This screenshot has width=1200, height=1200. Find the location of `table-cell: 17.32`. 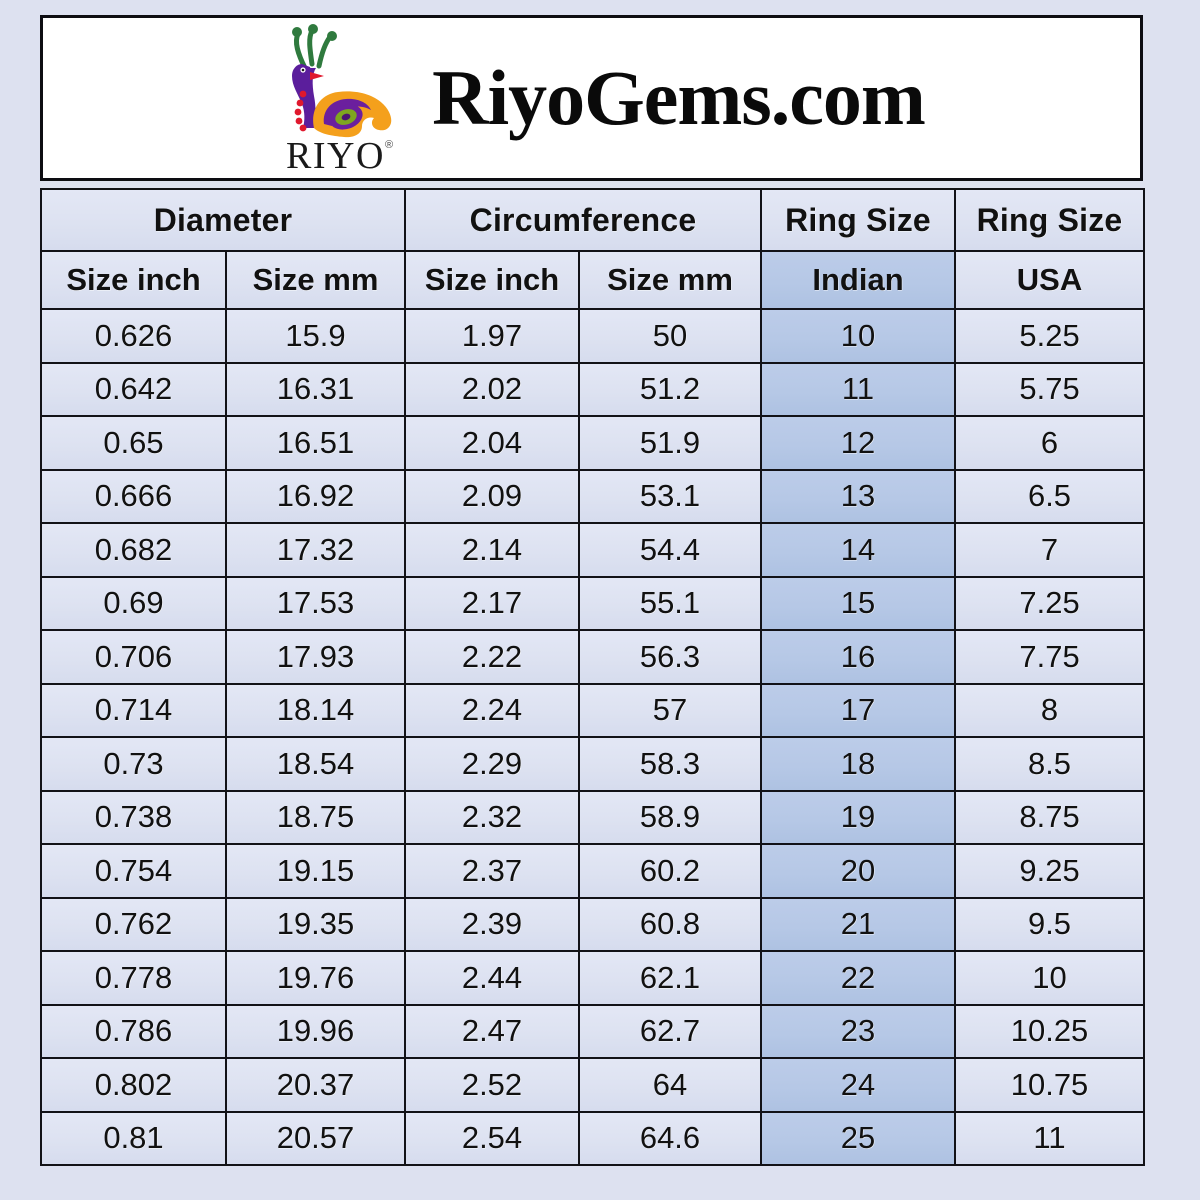

table-cell: 17.32 is located at coordinates (315, 550).